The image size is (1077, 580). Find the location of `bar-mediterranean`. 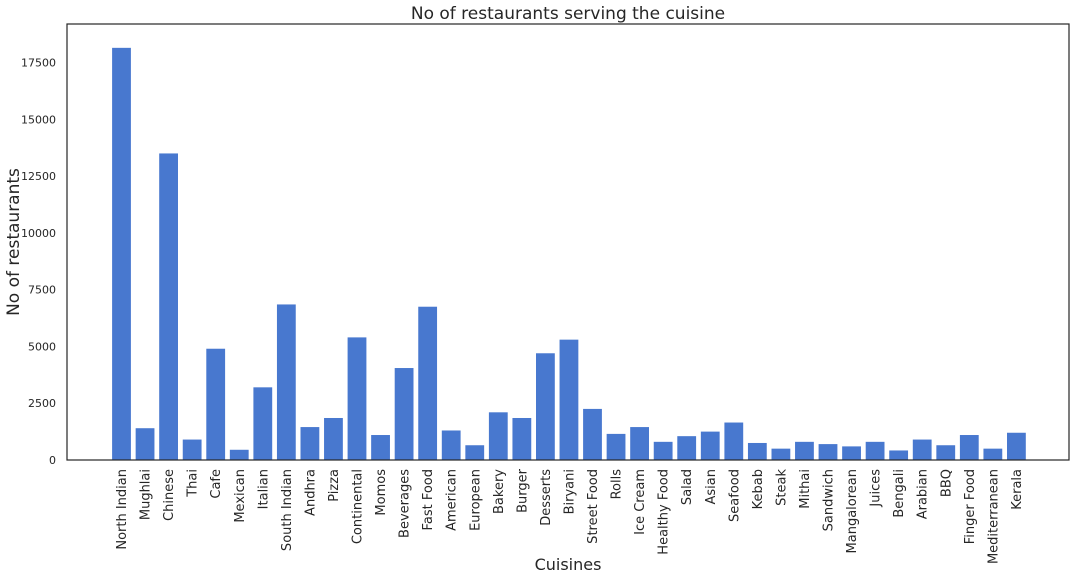

bar-mediterranean is located at coordinates (993, 454).